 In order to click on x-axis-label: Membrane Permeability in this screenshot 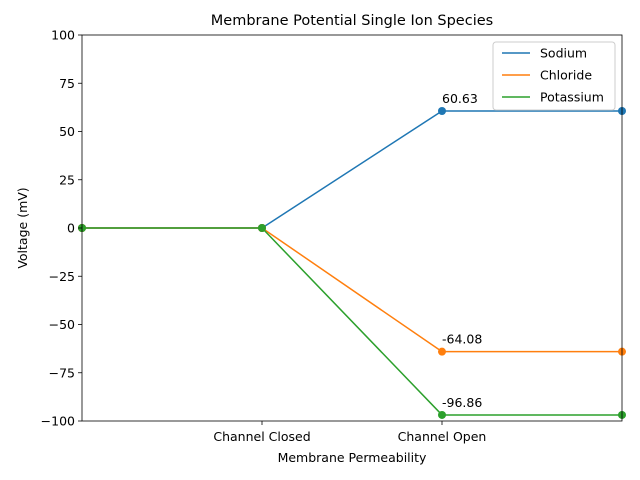, I will do `click(352, 457)`.